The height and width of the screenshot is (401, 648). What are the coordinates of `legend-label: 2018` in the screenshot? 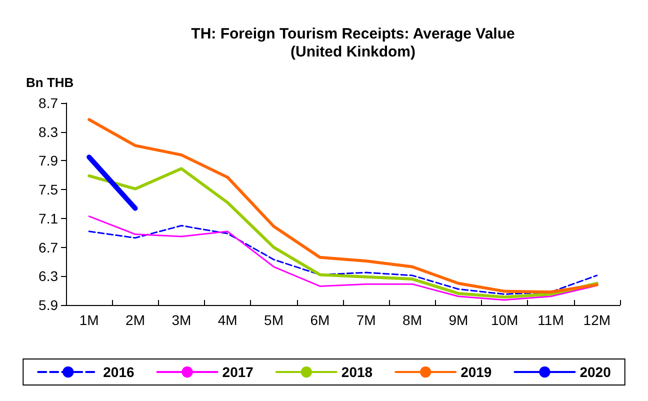 It's located at (357, 372).